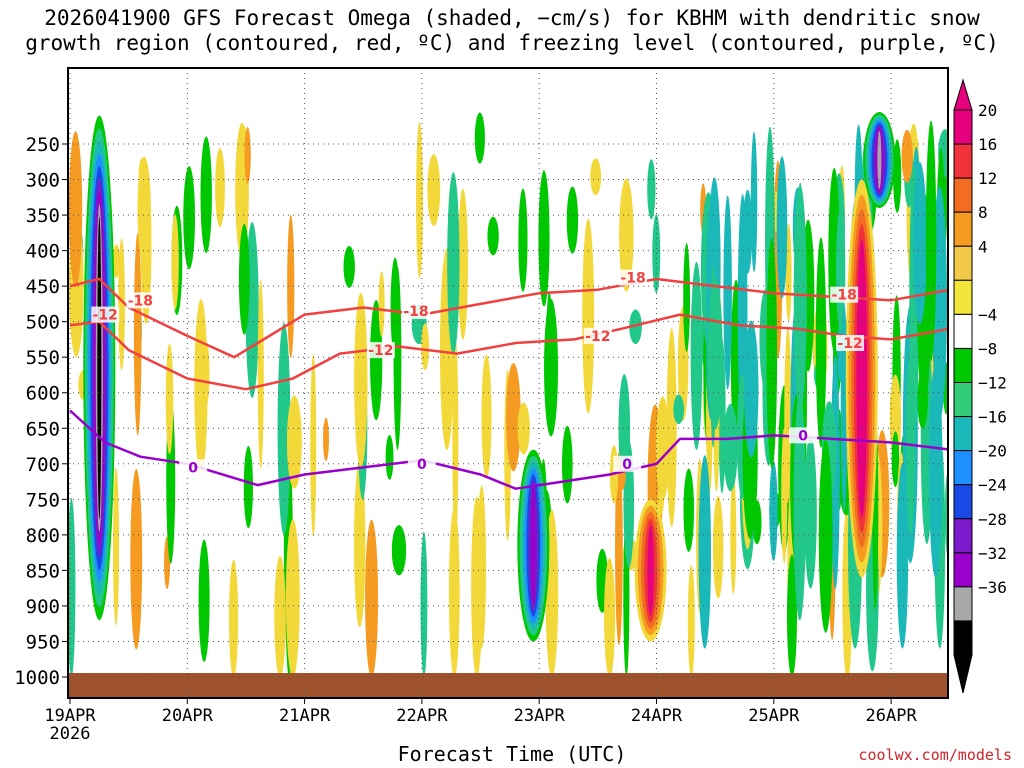 This screenshot has width=1024, height=768. What do you see at coordinates (892, 716) in the screenshot?
I see `x-tick-label: 26APR` at bounding box center [892, 716].